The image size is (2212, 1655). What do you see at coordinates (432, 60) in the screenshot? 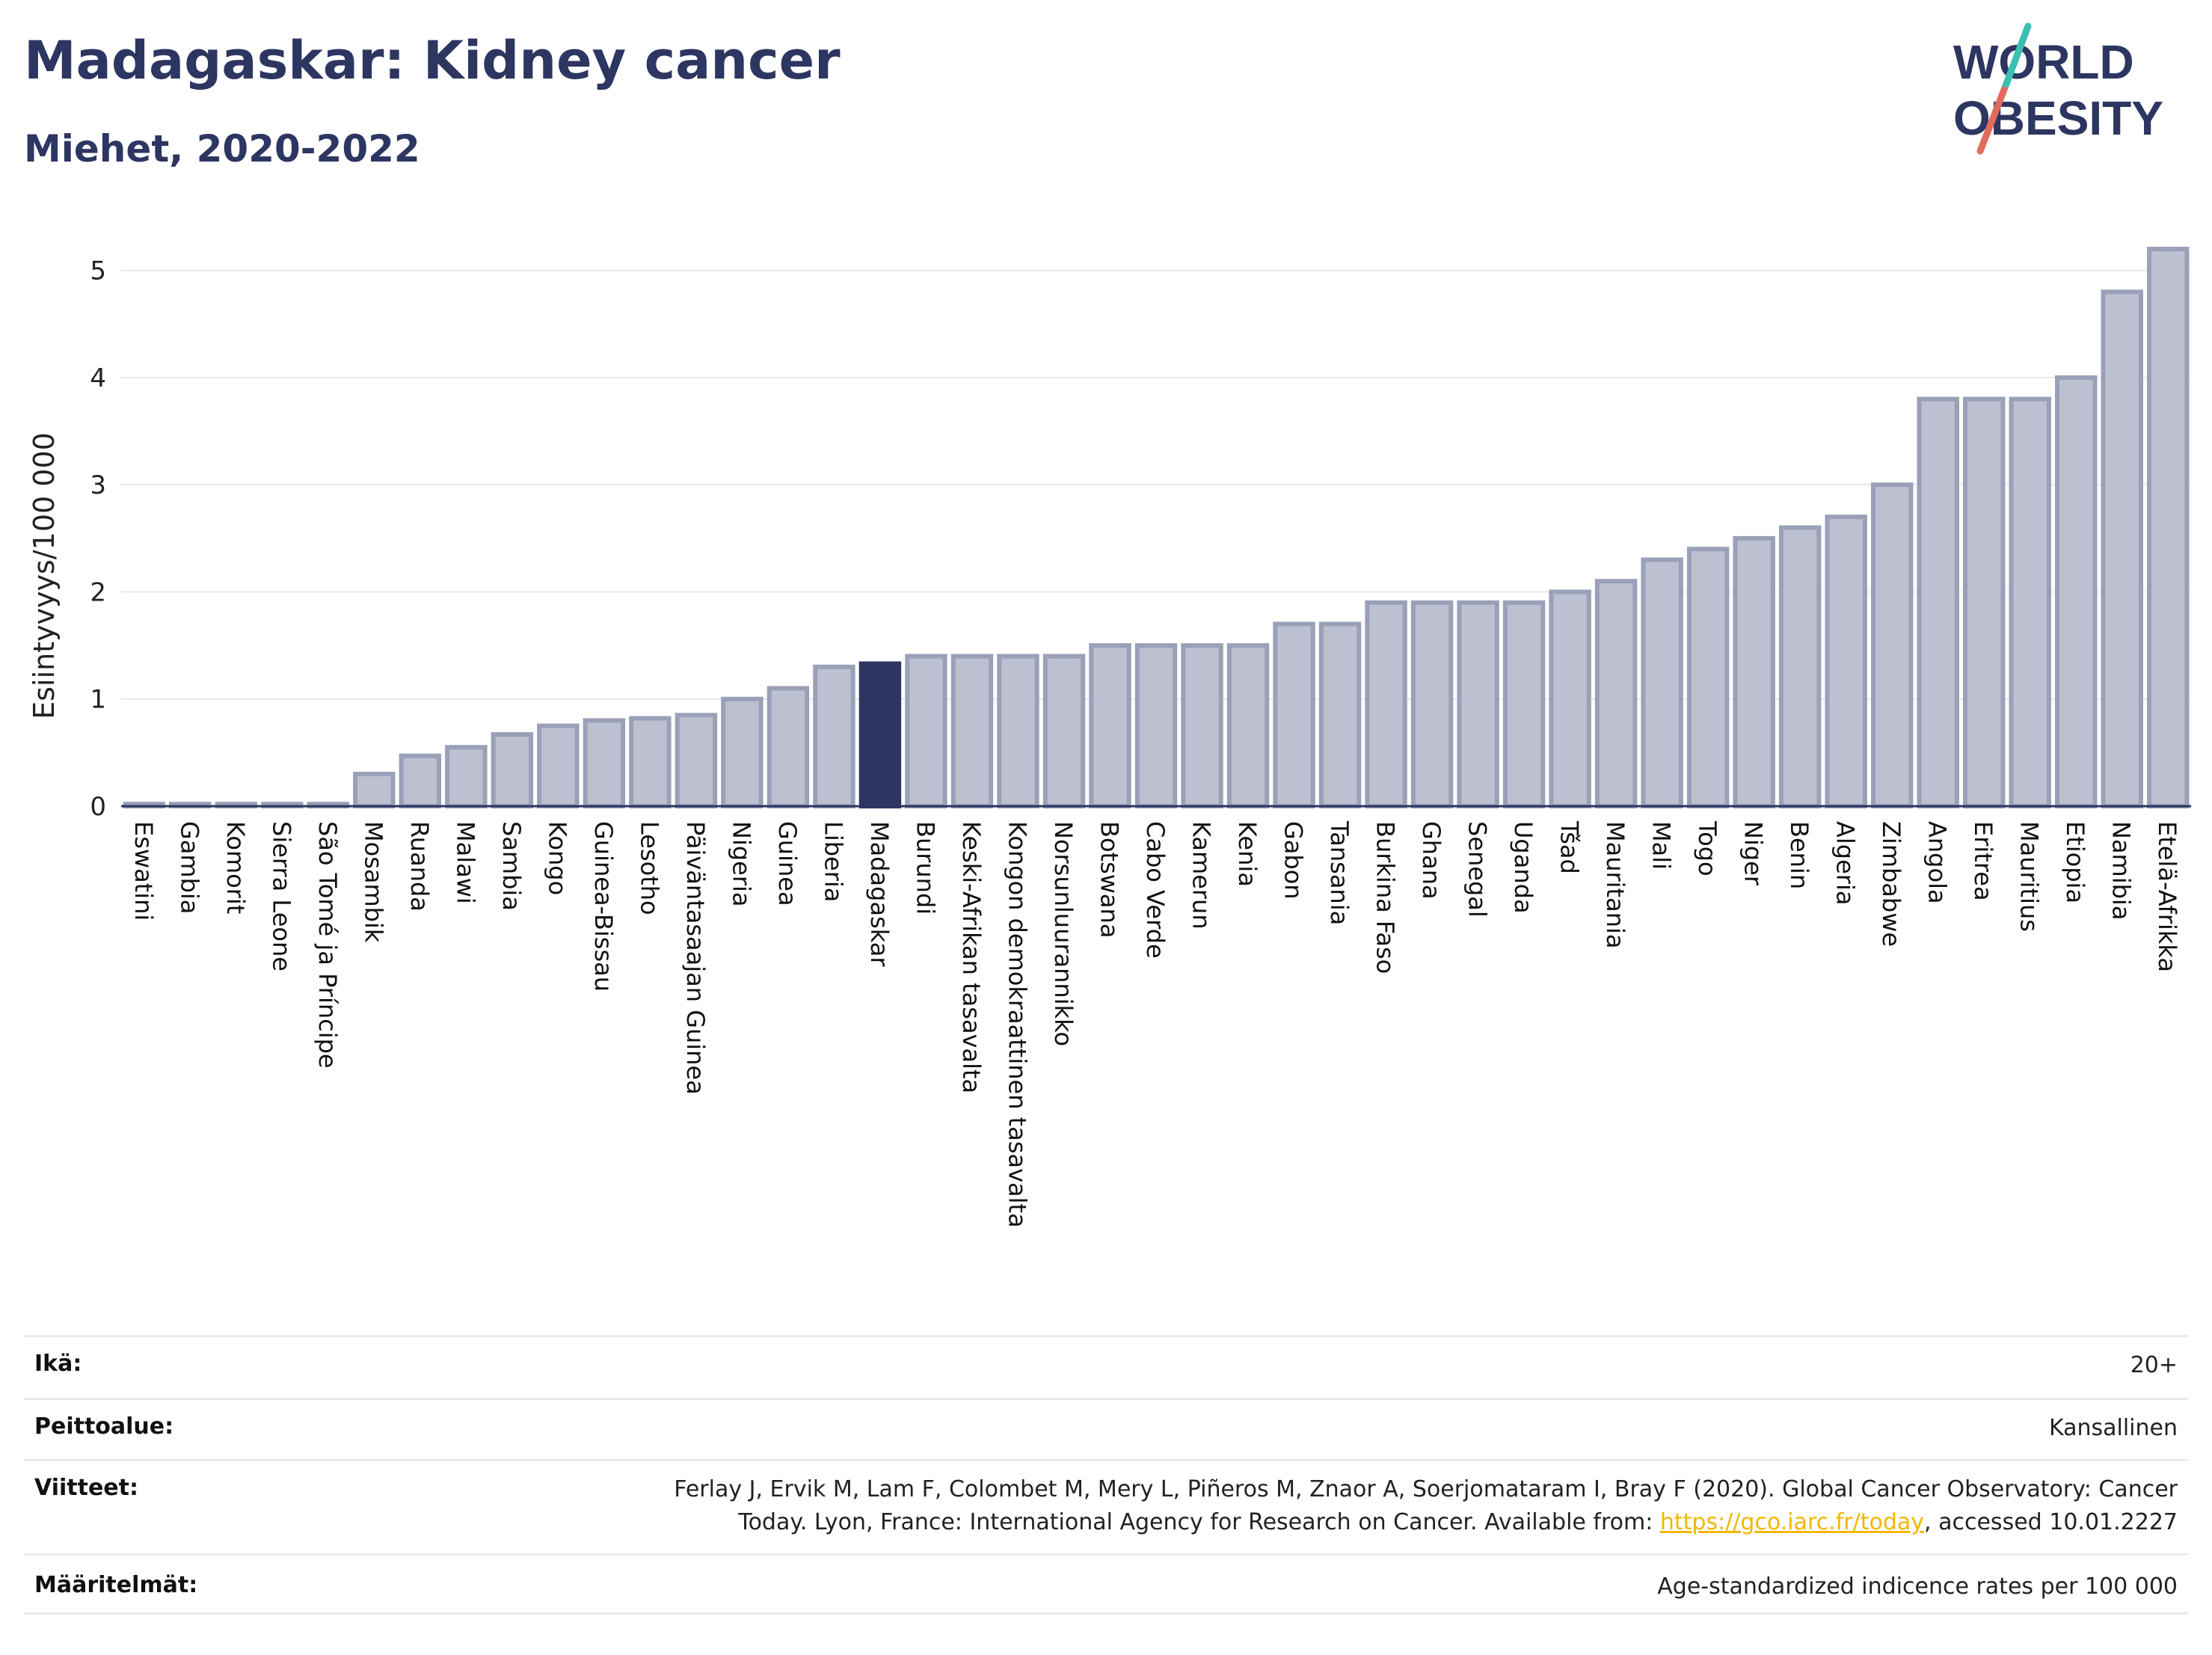
I see `page-title: Madagaskar: Kidney cancer` at bounding box center [432, 60].